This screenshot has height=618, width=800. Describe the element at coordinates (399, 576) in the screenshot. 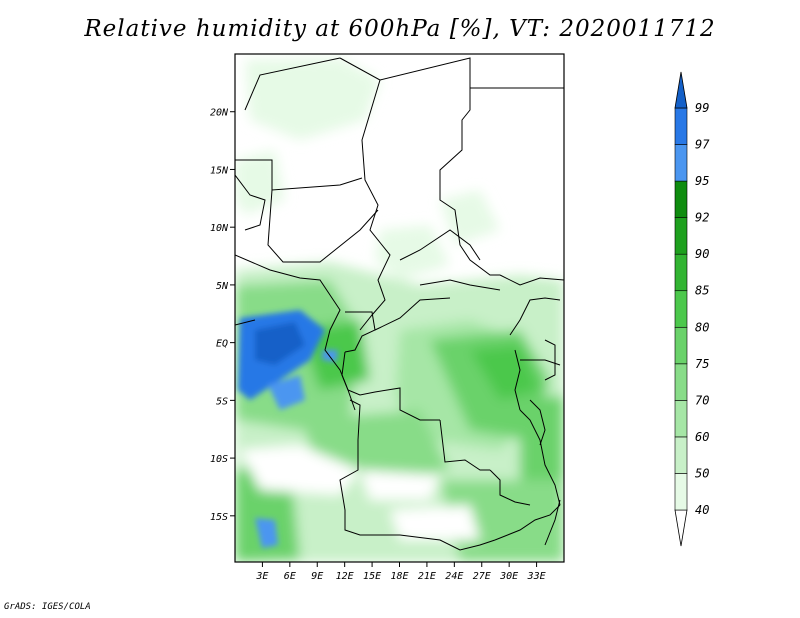

I see `lon-tick-label: 18E` at that location.